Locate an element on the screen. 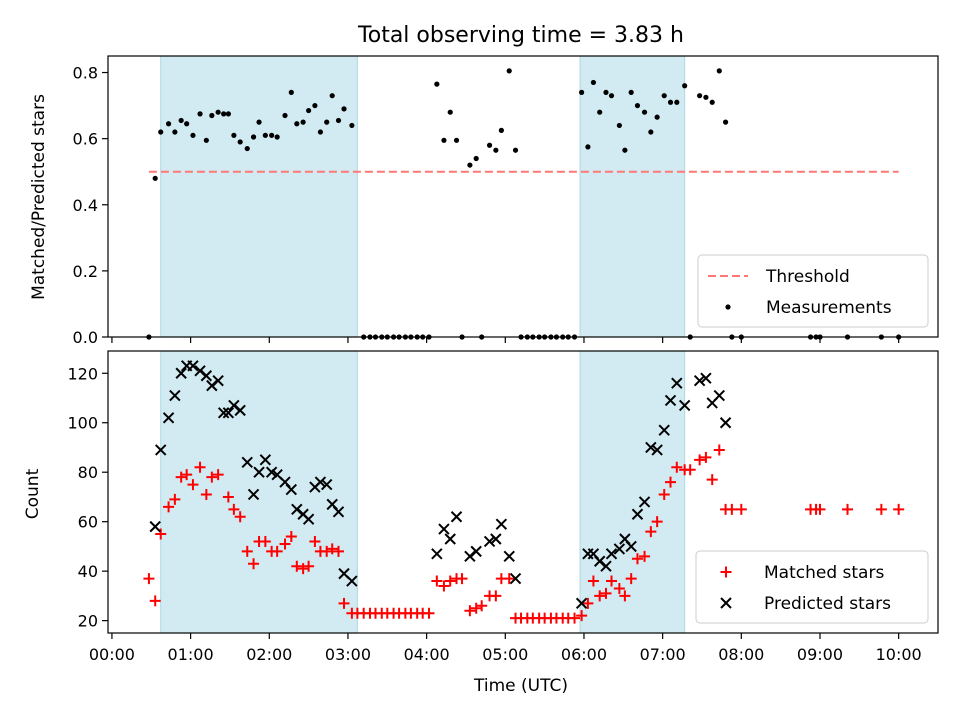 The image size is (960, 724). x-tick-label: 07:00 is located at coordinates (663, 654).